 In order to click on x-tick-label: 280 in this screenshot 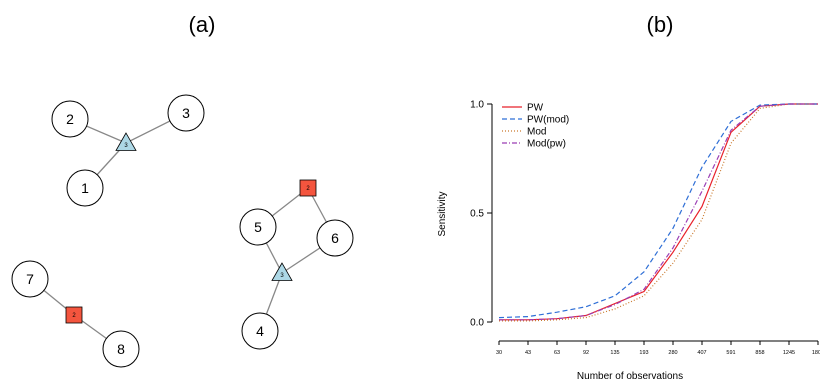, I will do `click(672, 353)`.